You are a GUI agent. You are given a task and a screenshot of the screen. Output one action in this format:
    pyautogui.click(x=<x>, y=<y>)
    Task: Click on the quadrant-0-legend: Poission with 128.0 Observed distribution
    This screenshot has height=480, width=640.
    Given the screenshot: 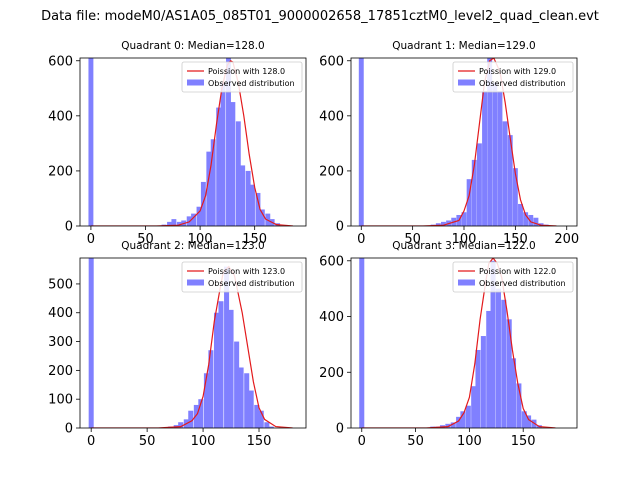 What is the action you would take?
    pyautogui.click(x=242, y=77)
    